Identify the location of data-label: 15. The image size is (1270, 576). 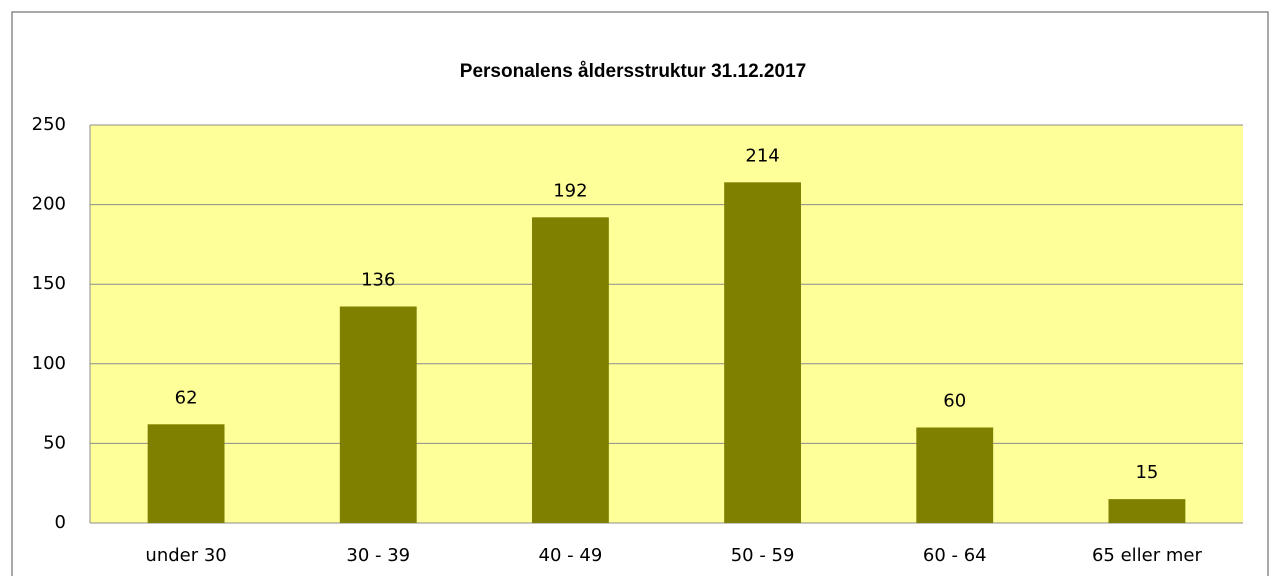
(1146, 472).